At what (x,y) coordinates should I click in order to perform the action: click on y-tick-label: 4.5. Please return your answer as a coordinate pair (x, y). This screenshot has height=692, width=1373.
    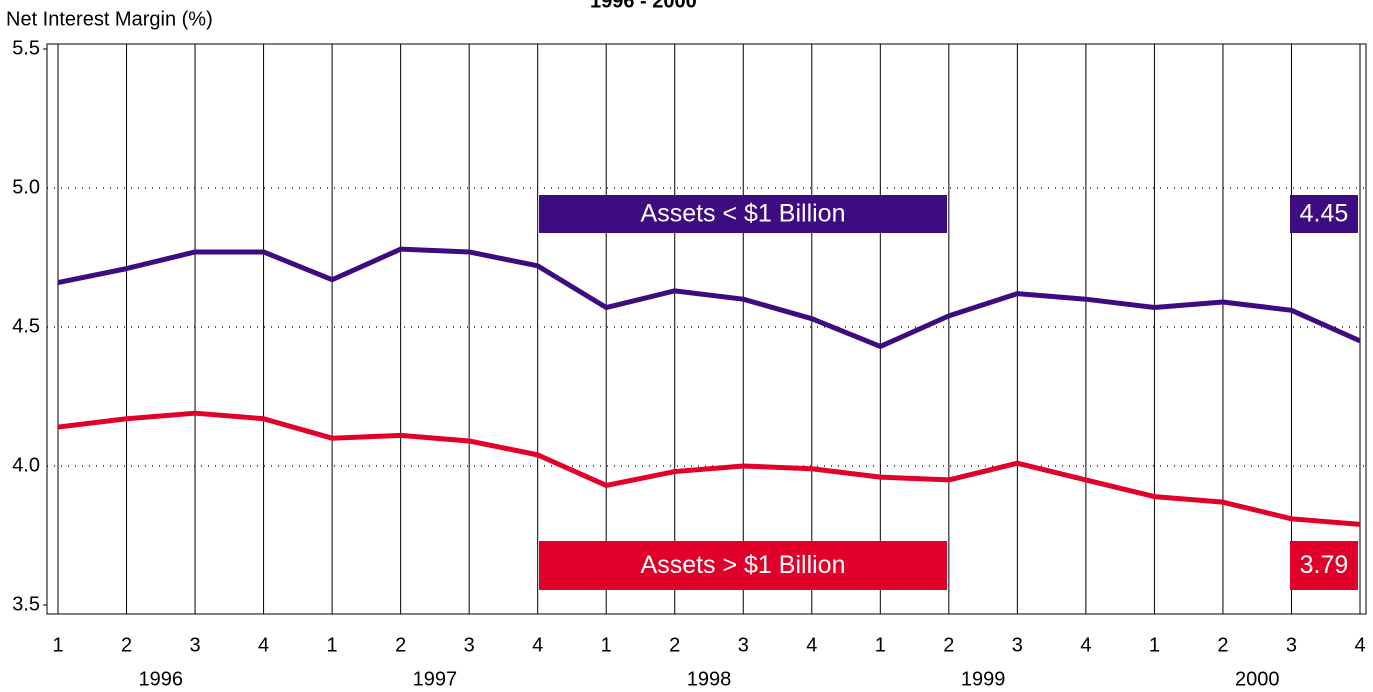
    Looking at the image, I should click on (26, 326).